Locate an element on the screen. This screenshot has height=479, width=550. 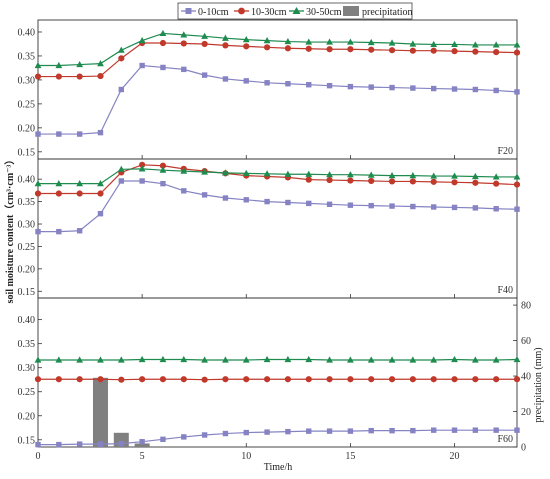
panel-label: F20 is located at coordinates (505, 151).